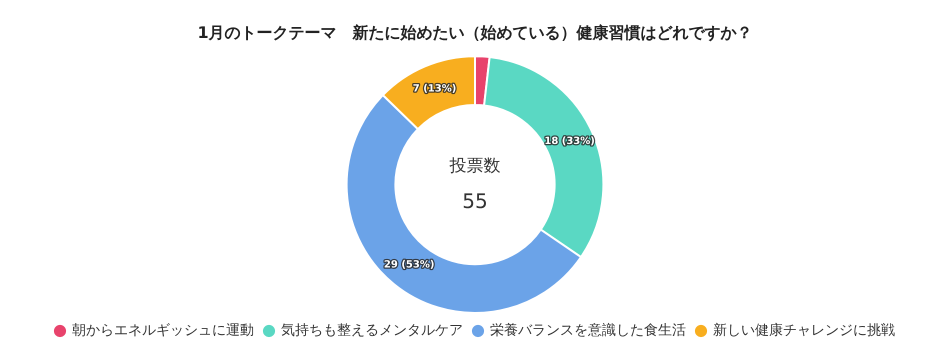  Describe the element at coordinates (434, 88) in the screenshot. I see `data-label: 7 (13%)` at that location.